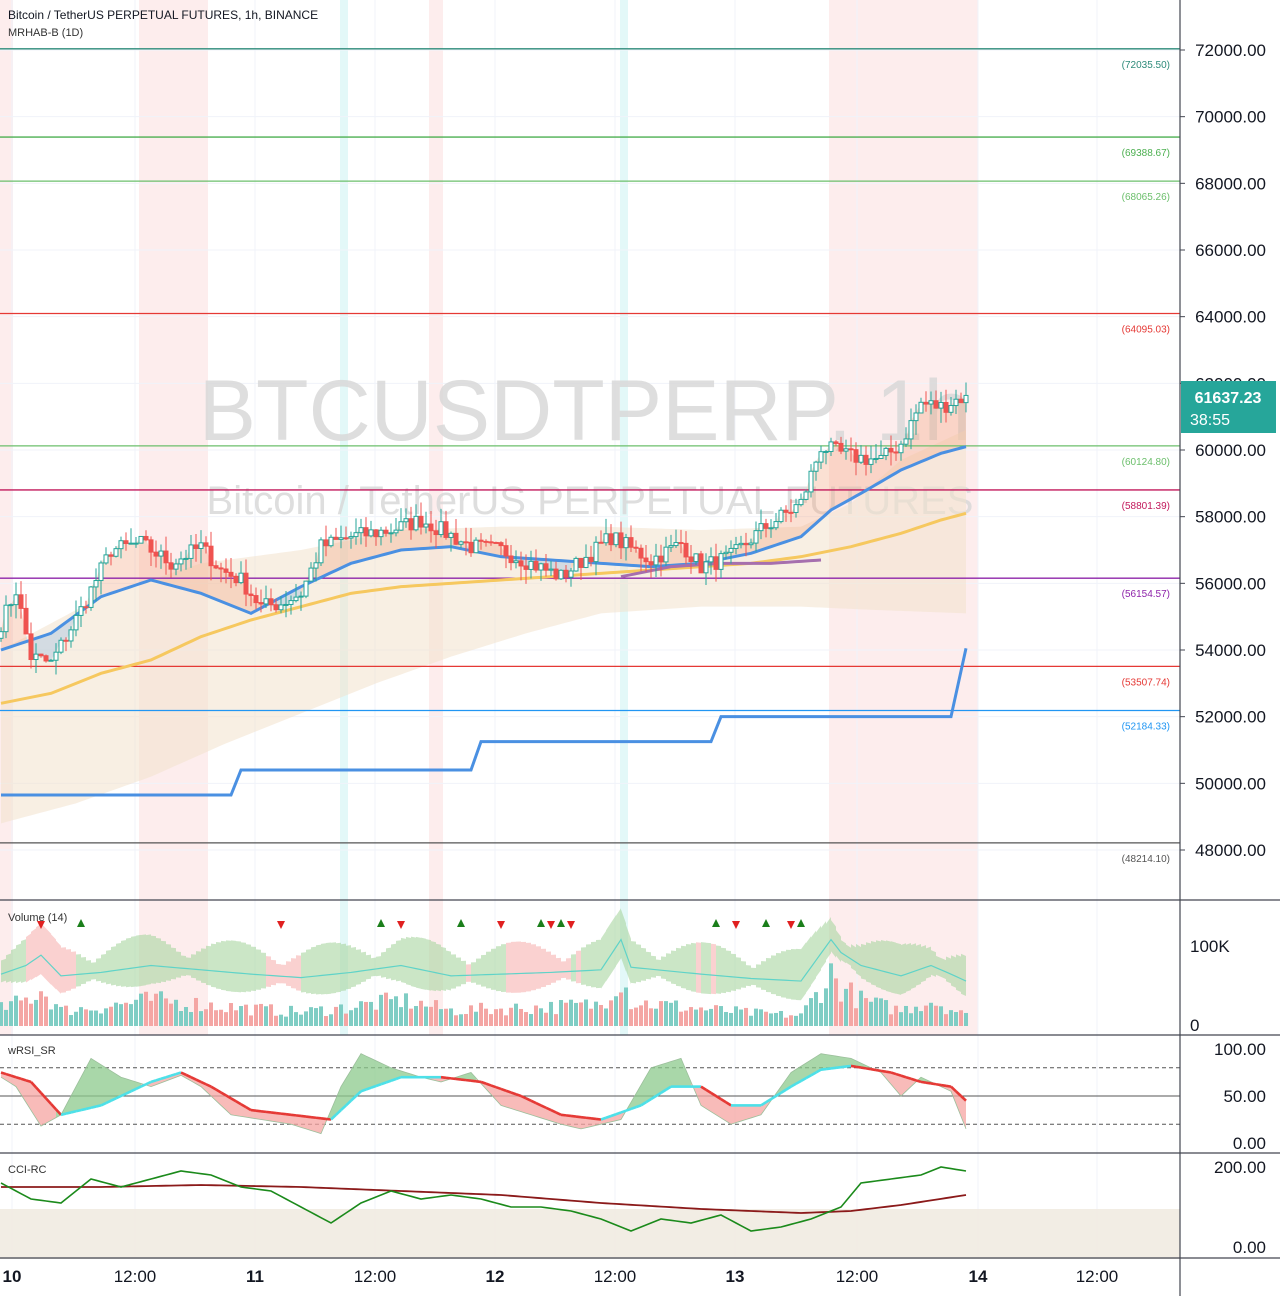 Image resolution: width=1280 pixels, height=1301 pixels. Describe the element at coordinates (1228, 407) in the screenshot. I see `last-price-badge-bg` at that location.